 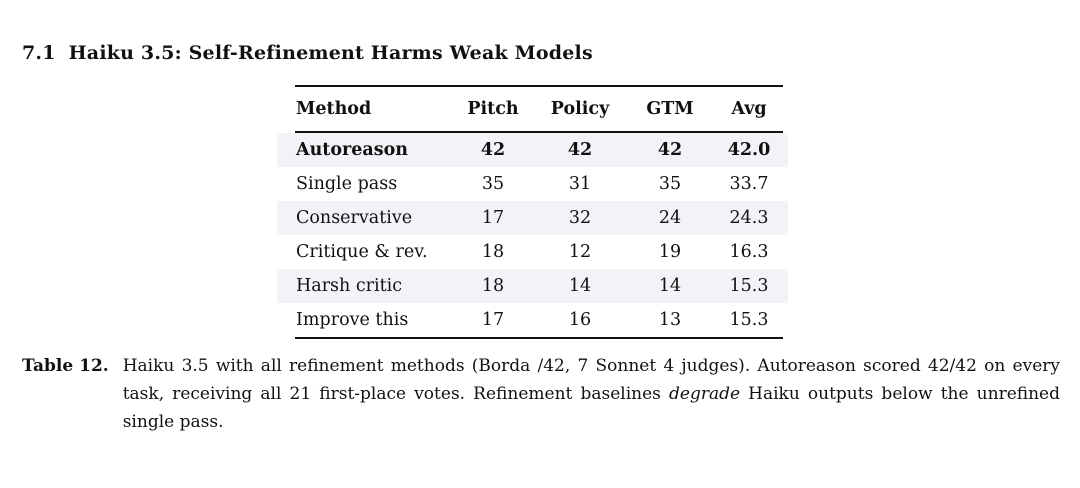 What do you see at coordinates (352, 149) in the screenshot?
I see `method-cell: Autoreason` at bounding box center [352, 149].